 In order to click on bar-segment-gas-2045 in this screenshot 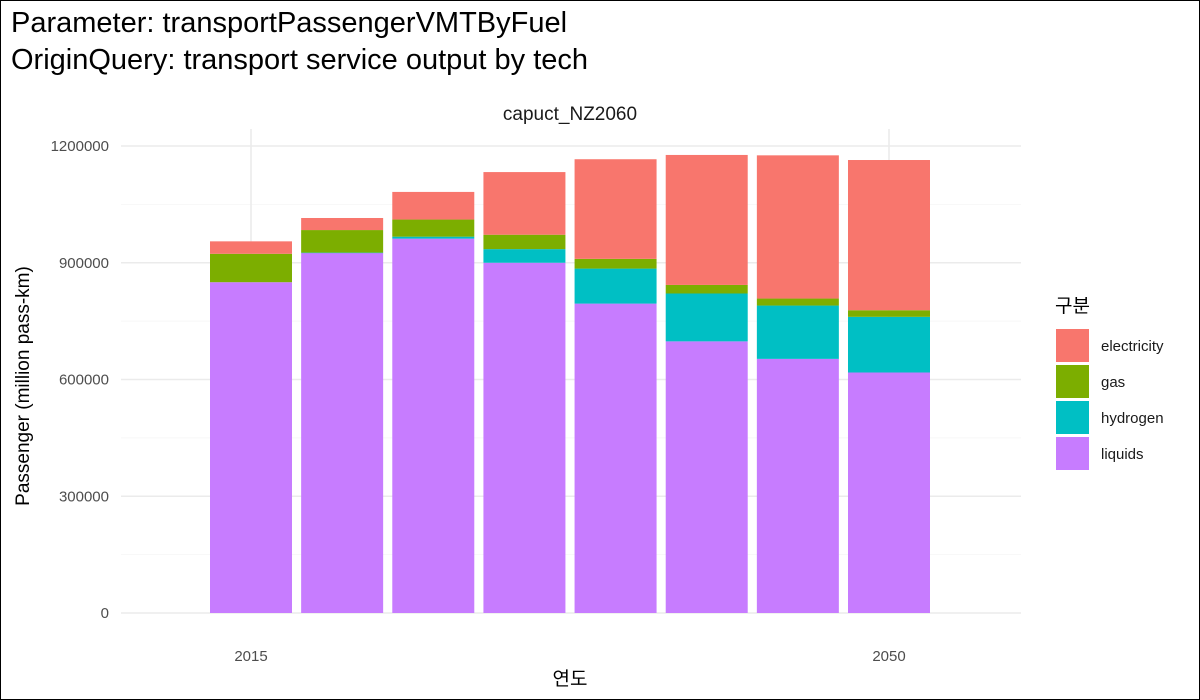, I will do `click(797, 302)`.